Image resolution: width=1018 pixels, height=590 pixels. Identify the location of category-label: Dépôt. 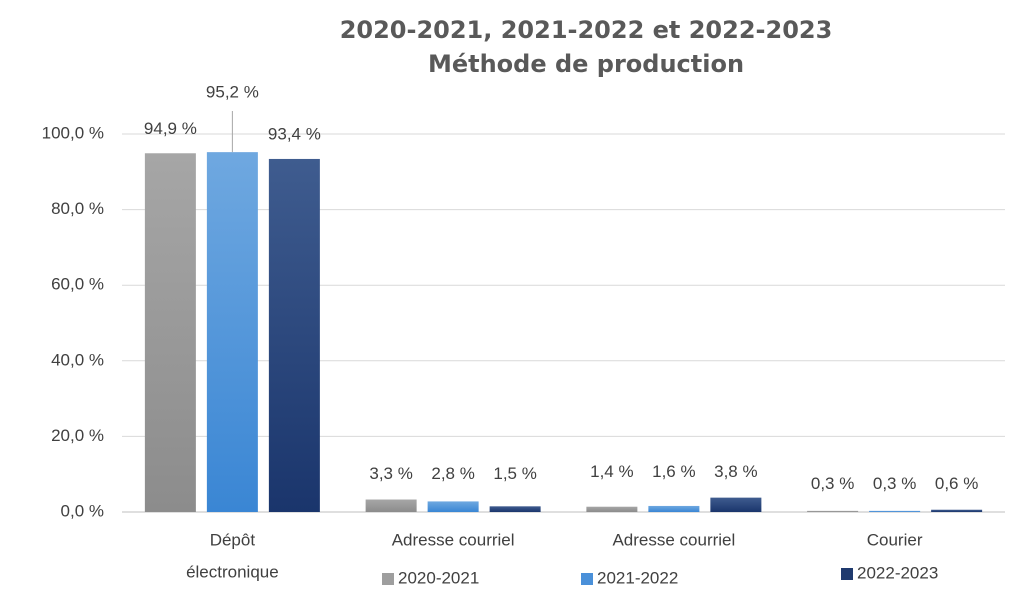
(233, 539).